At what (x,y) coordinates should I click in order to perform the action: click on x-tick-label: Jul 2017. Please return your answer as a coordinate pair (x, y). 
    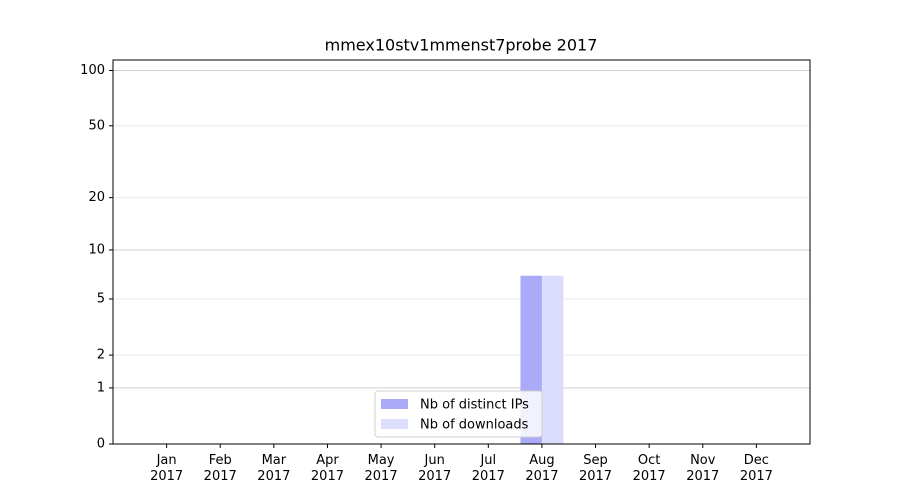
    Looking at the image, I should click on (488, 468).